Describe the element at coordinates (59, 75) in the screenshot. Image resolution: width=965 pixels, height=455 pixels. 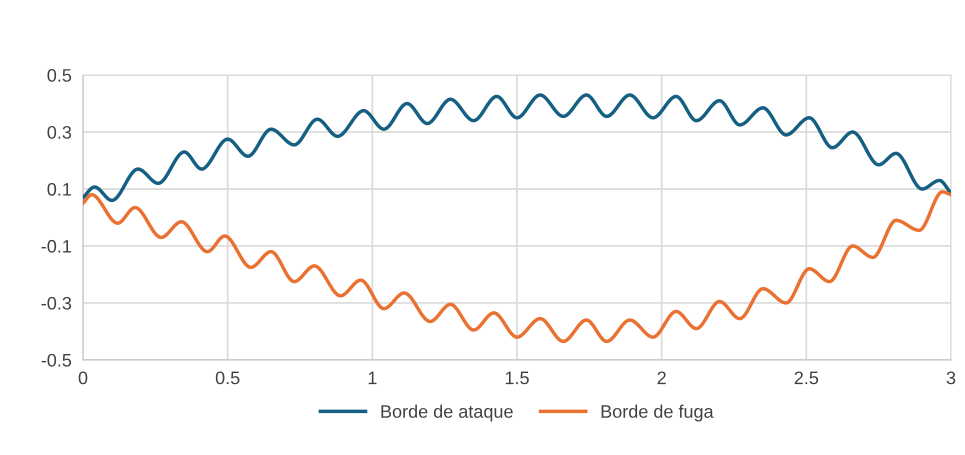
I see `y-tick-label: 0.5` at that location.